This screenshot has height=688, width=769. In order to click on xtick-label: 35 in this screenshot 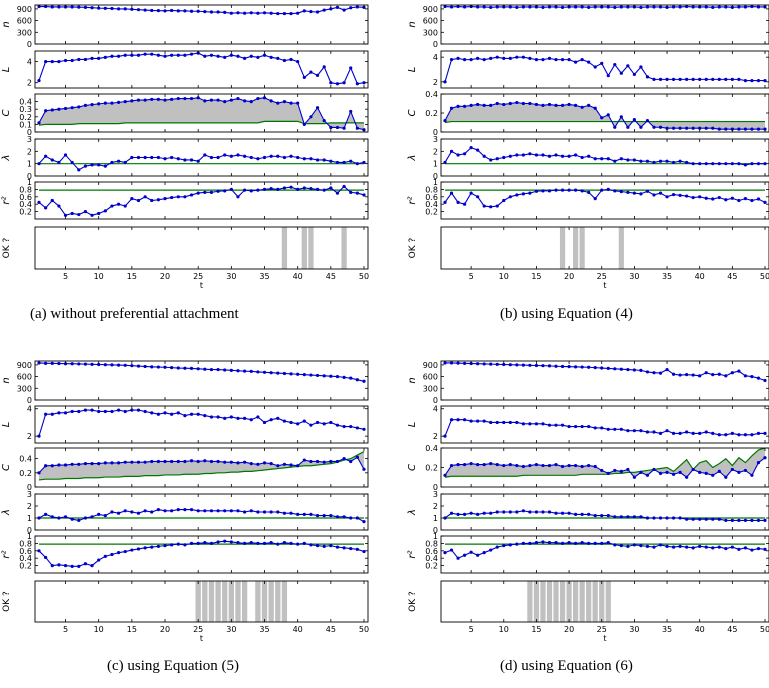, I will do `click(667, 629)`.